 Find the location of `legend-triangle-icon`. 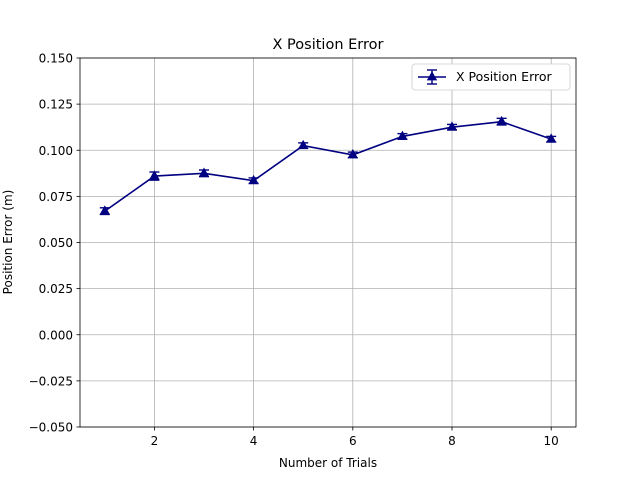

legend-triangle-icon is located at coordinates (432, 76).